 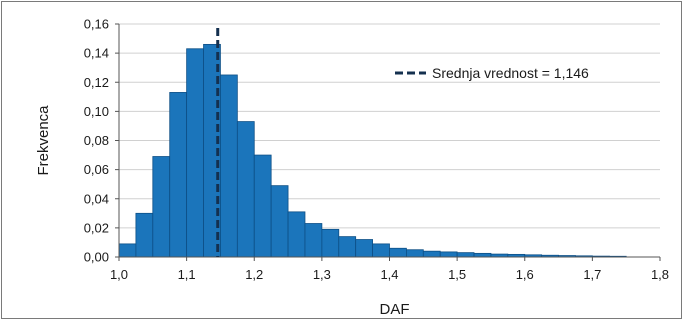 What do you see at coordinates (96, 257) in the screenshot?
I see `y-tick-label: 0,00` at bounding box center [96, 257].